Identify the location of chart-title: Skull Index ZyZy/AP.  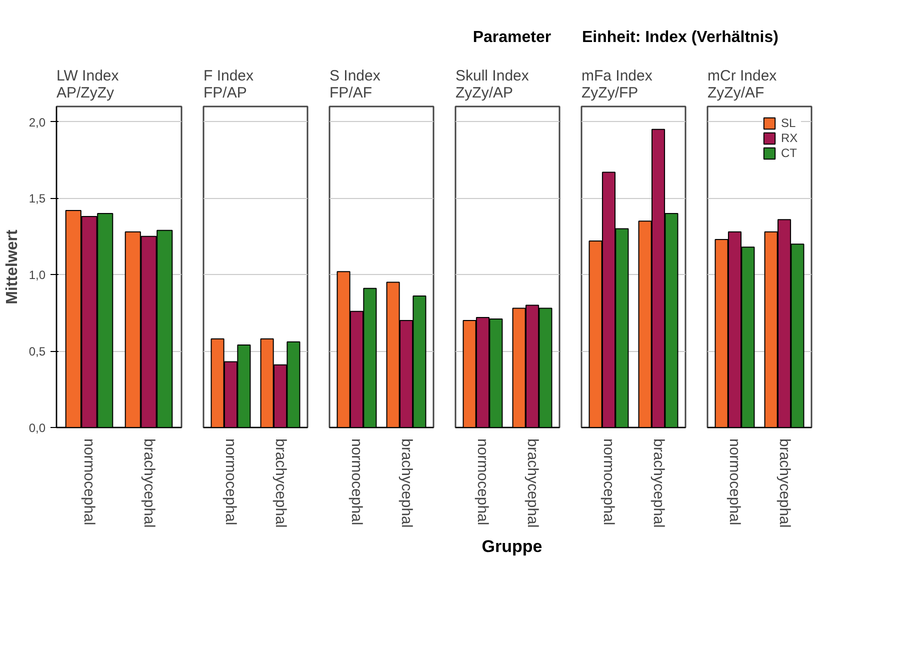
(493, 85).